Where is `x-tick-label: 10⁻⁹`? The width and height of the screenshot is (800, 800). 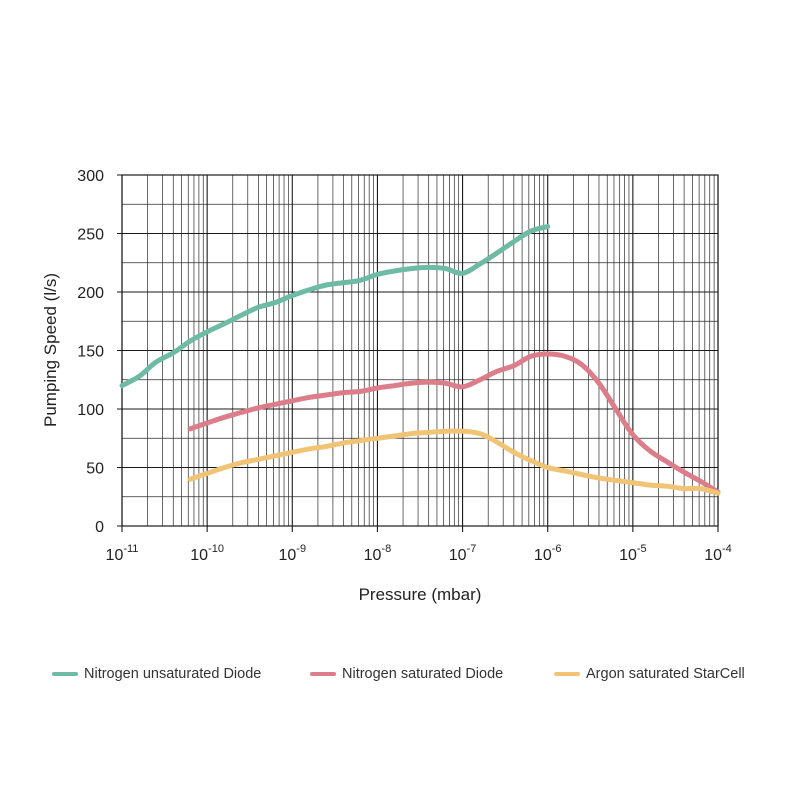 x-tick-label: 10⁻⁹ is located at coordinates (292, 553).